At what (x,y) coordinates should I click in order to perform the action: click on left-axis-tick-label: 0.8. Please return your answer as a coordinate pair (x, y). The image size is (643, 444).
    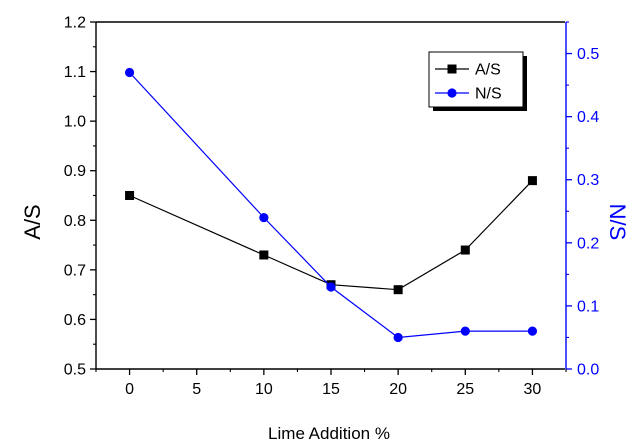
    Looking at the image, I should click on (75, 221).